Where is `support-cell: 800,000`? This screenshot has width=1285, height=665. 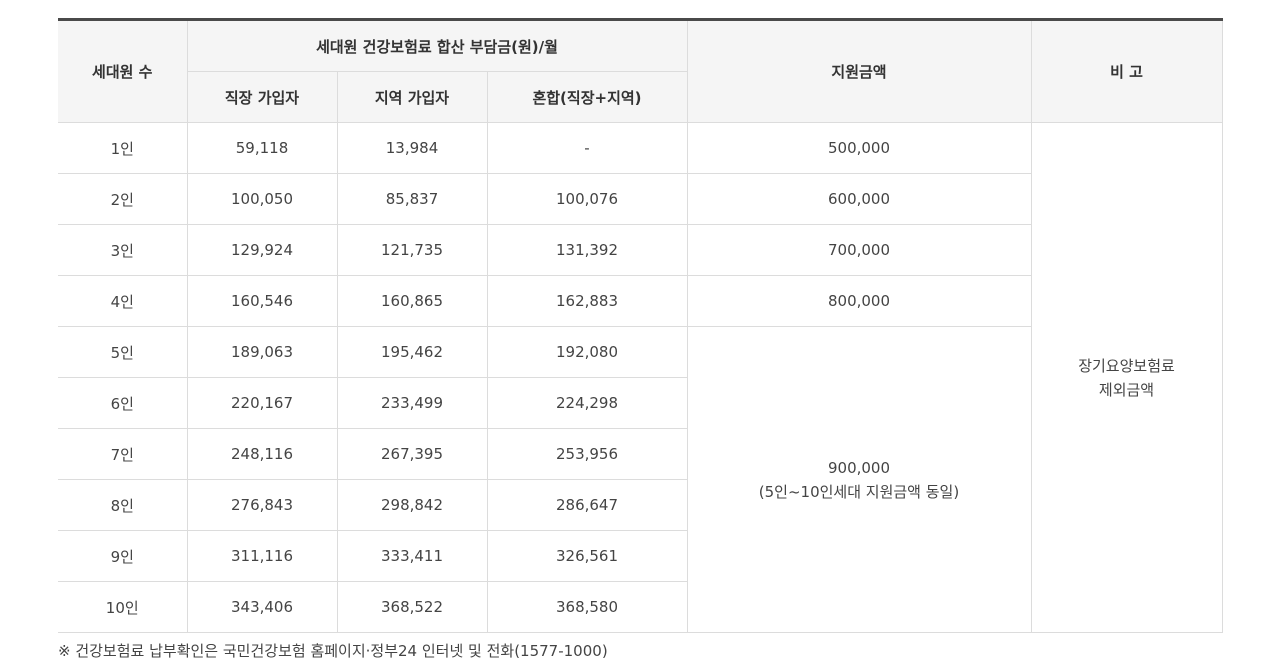
support-cell: 800,000 is located at coordinates (859, 301).